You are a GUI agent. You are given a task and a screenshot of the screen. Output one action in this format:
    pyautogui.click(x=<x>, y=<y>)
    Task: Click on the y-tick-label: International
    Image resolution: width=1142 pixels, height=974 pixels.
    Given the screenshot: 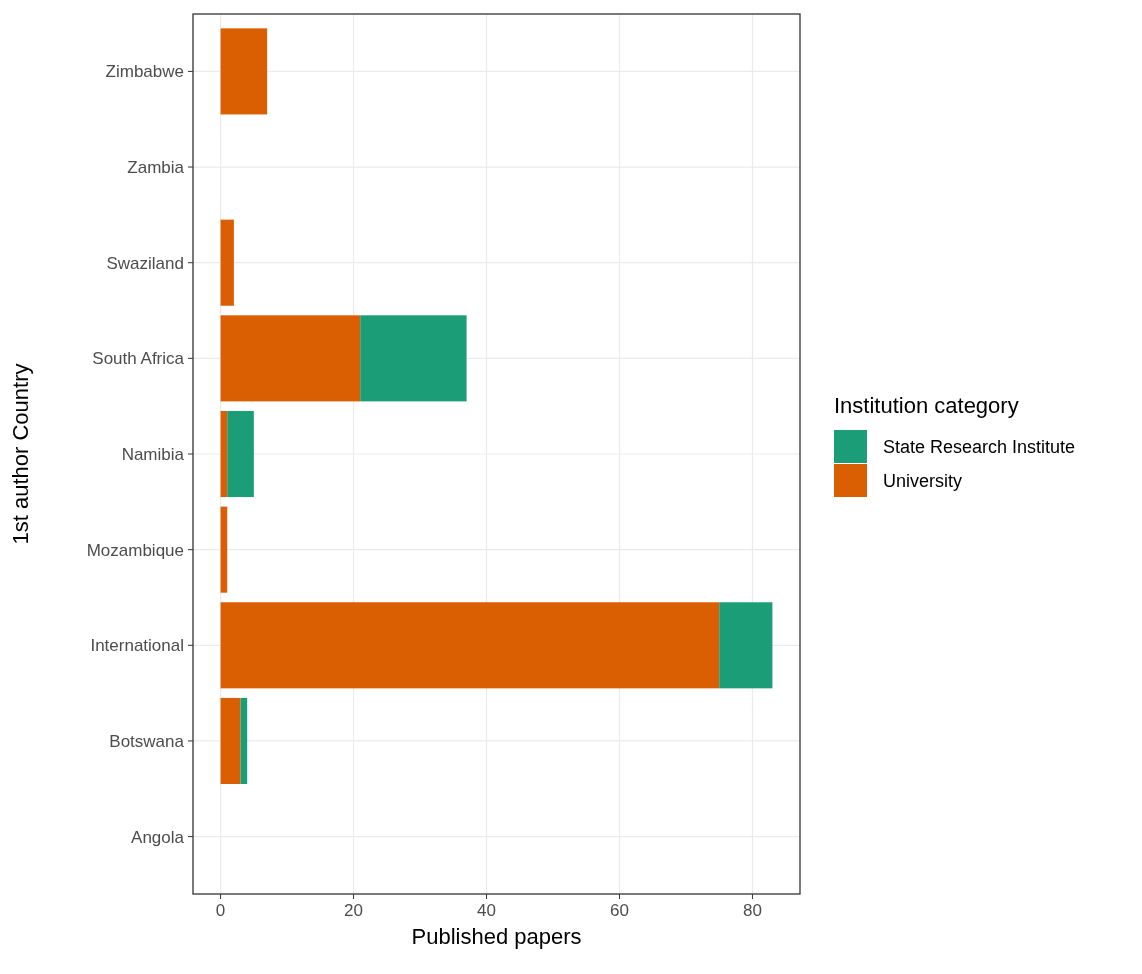 What is the action you would take?
    pyautogui.click(x=137, y=646)
    